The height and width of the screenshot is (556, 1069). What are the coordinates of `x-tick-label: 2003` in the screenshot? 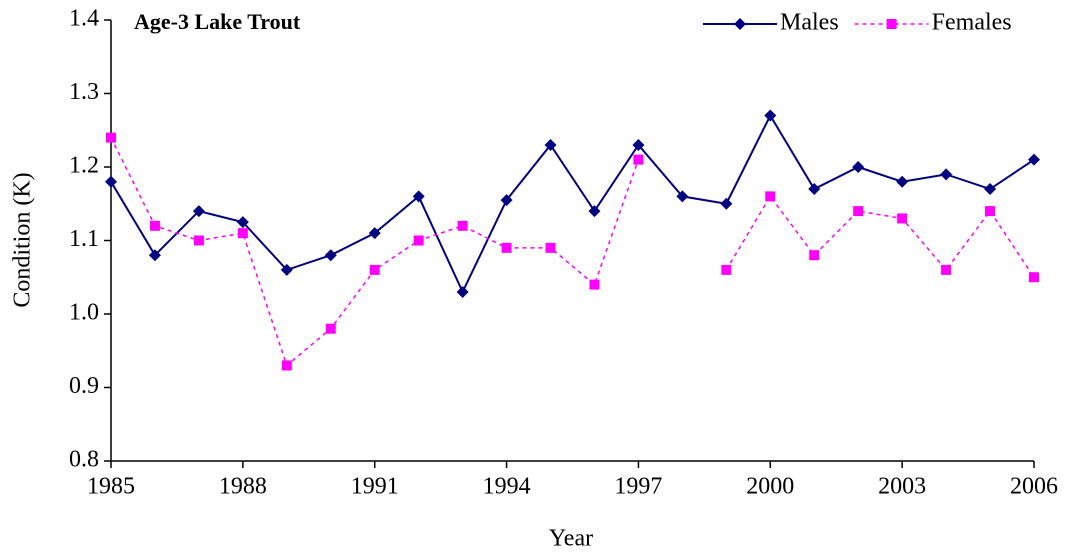 It's located at (902, 487).